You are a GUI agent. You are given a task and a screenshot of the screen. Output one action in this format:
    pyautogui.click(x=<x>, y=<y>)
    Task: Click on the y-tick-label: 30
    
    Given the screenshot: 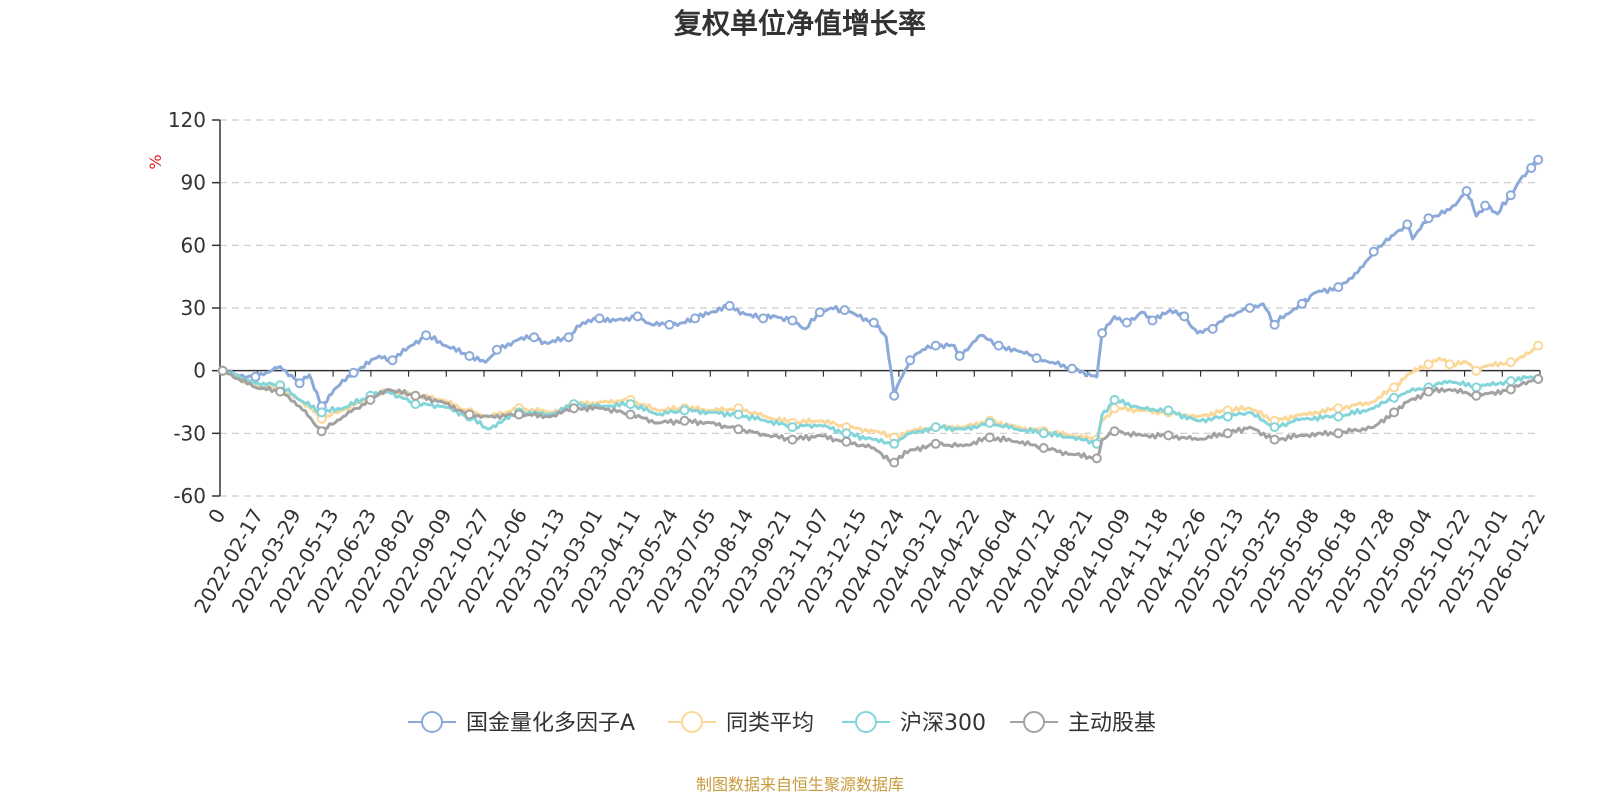 What is the action you would take?
    pyautogui.click(x=193, y=308)
    